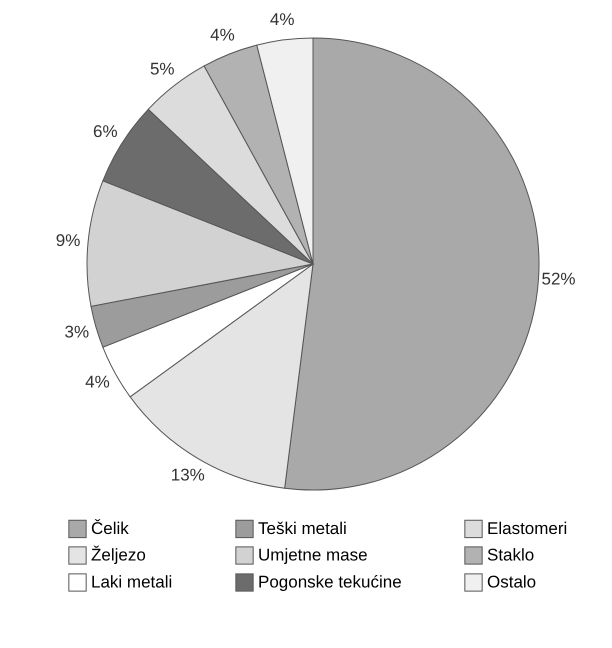  What do you see at coordinates (118, 555) in the screenshot?
I see `legend-label: Željezo` at bounding box center [118, 555].